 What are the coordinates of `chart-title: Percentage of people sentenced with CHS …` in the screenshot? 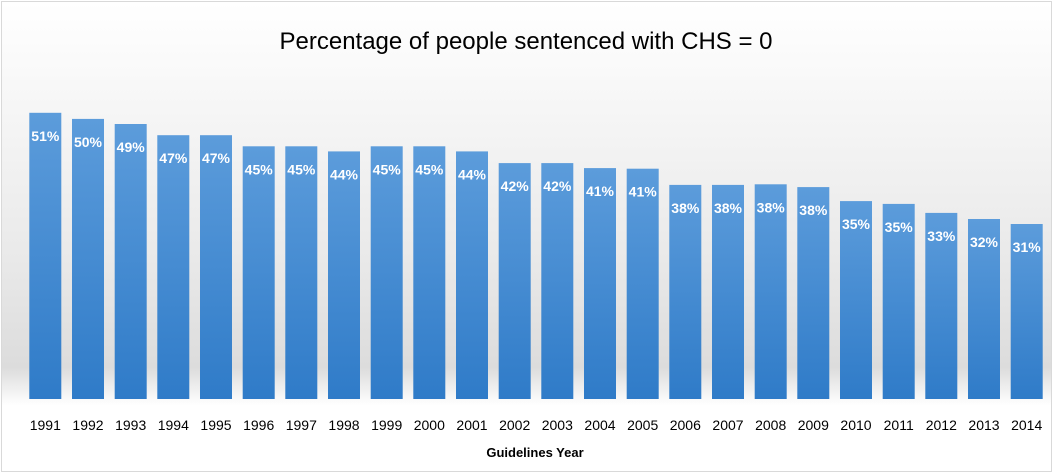 It's located at (526, 41).